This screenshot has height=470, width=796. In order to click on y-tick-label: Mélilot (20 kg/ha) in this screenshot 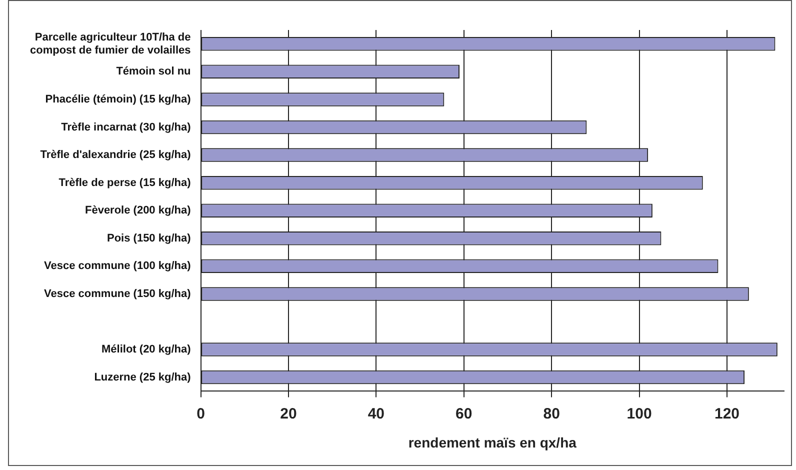, I will do `click(147, 350)`.